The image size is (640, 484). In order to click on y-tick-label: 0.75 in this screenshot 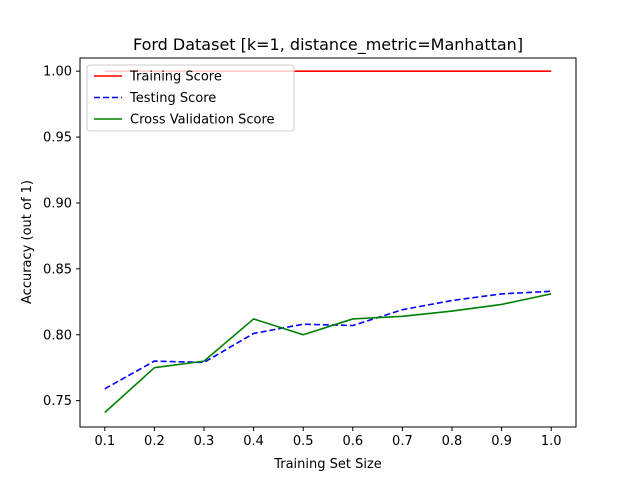, I will do `click(57, 401)`.